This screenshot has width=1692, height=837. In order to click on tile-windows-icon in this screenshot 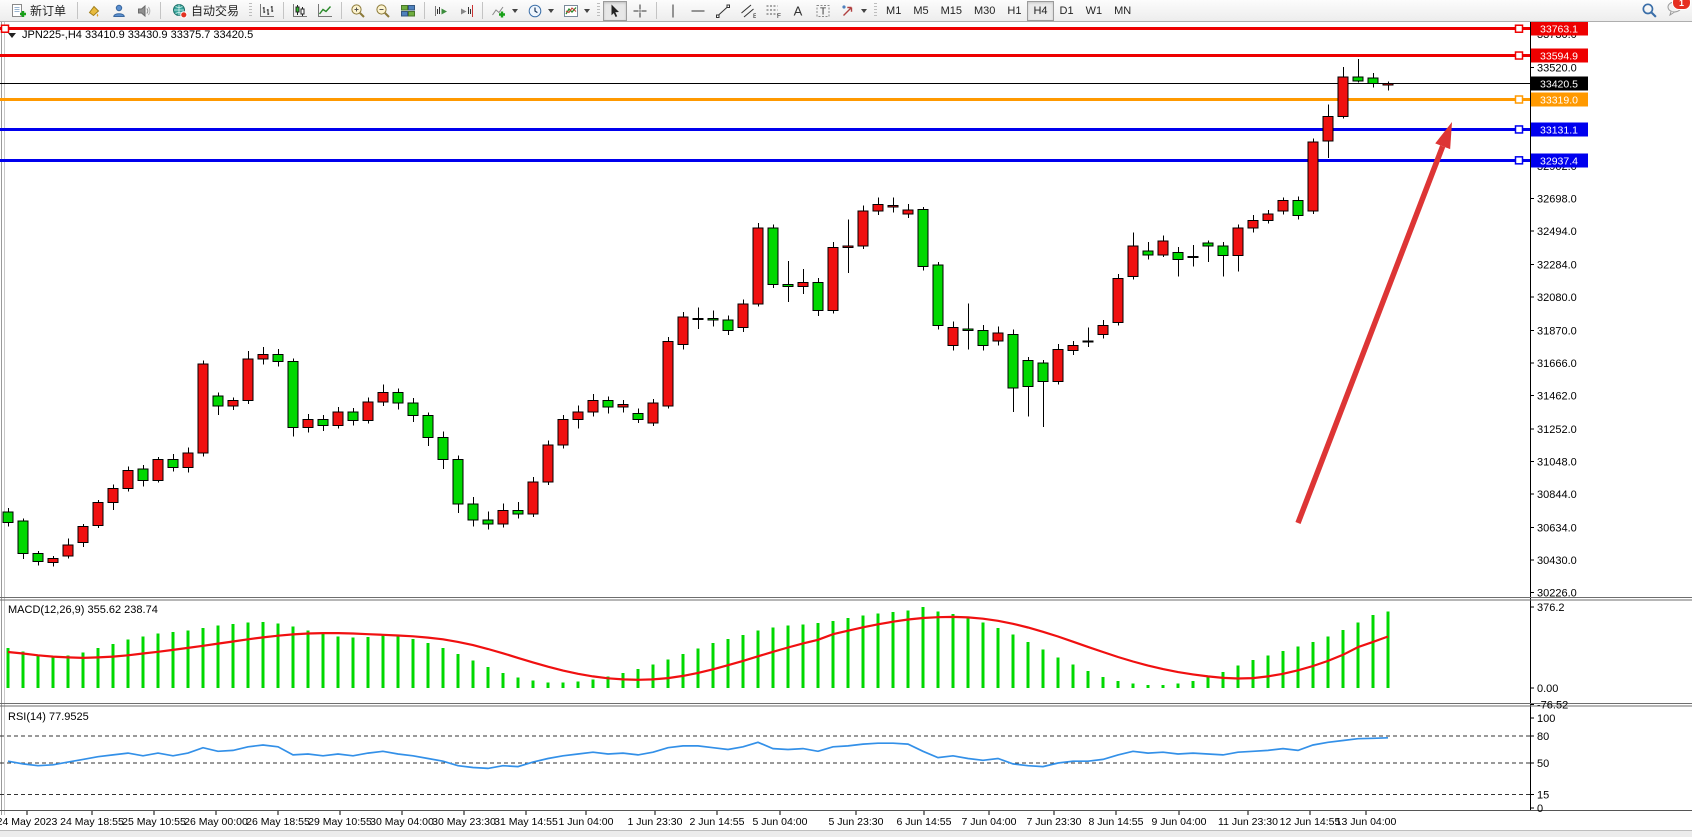, I will do `click(408, 10)`.